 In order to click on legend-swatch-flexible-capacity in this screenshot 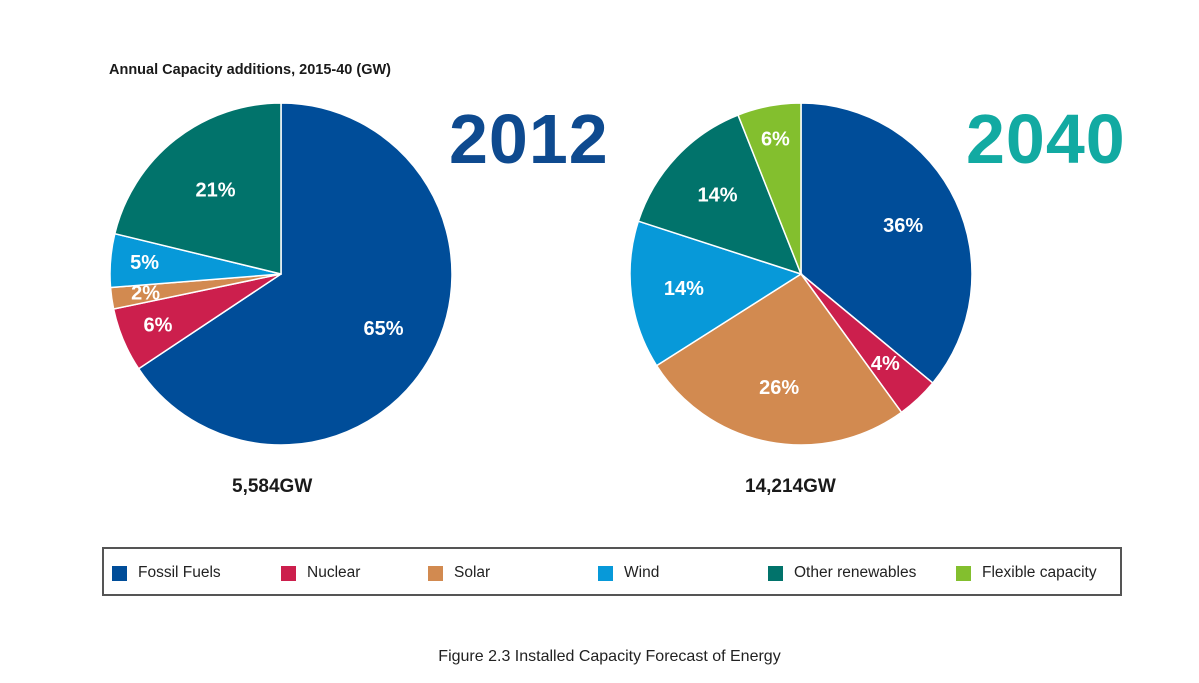, I will do `click(963, 573)`.